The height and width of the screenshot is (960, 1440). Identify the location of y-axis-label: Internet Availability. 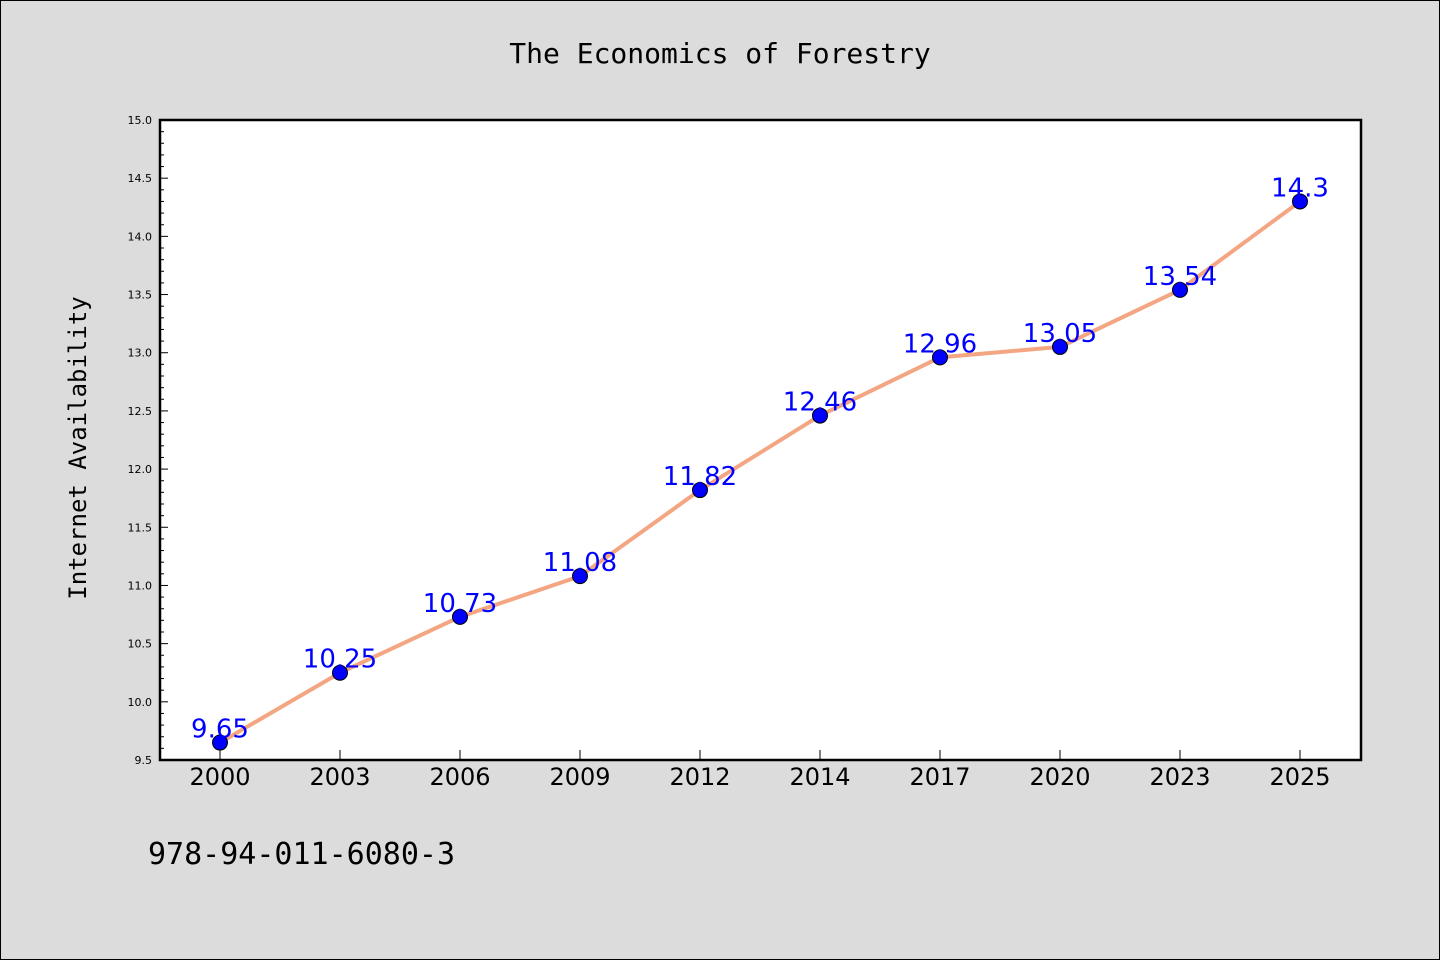
(78, 447).